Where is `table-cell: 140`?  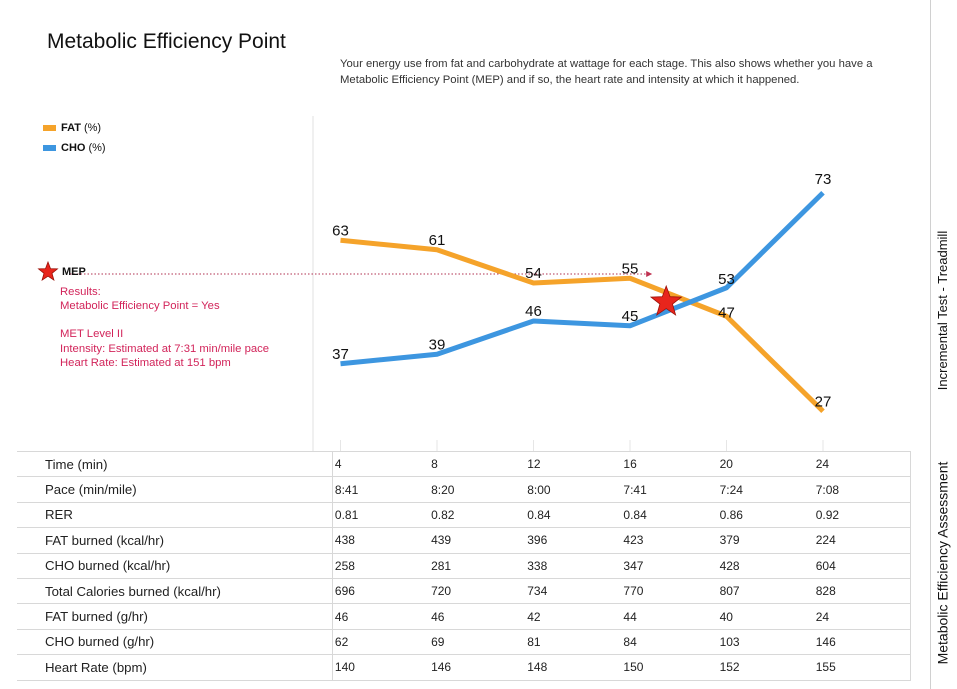
table-cell: 140 is located at coordinates (381, 667).